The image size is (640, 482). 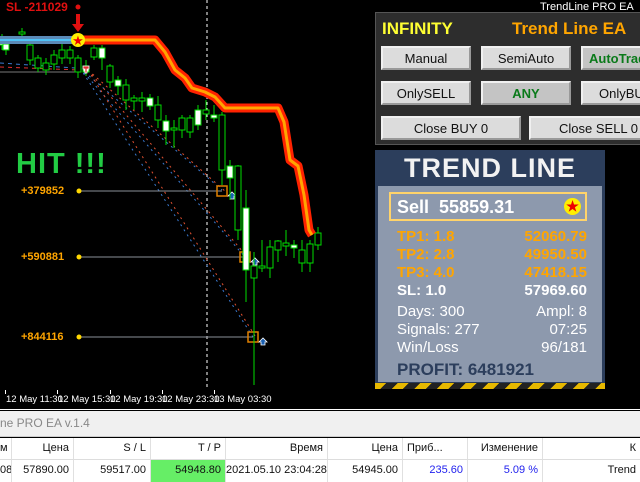 I want to click on tp3-value: 47418.15, so click(x=555, y=272).